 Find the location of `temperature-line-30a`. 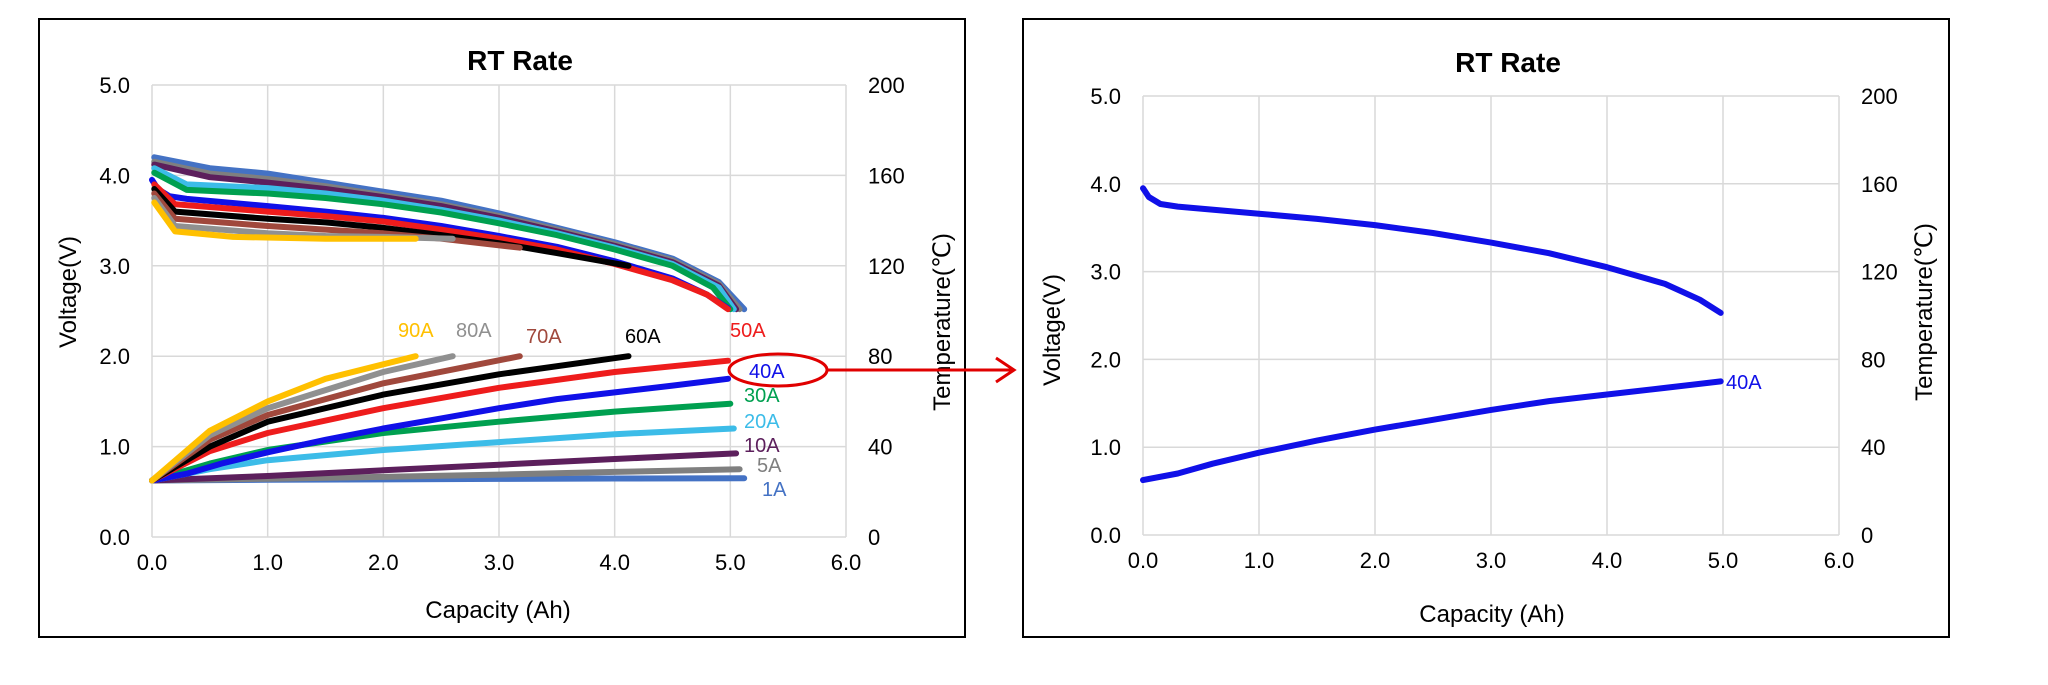

temperature-line-30a is located at coordinates (441, 442).